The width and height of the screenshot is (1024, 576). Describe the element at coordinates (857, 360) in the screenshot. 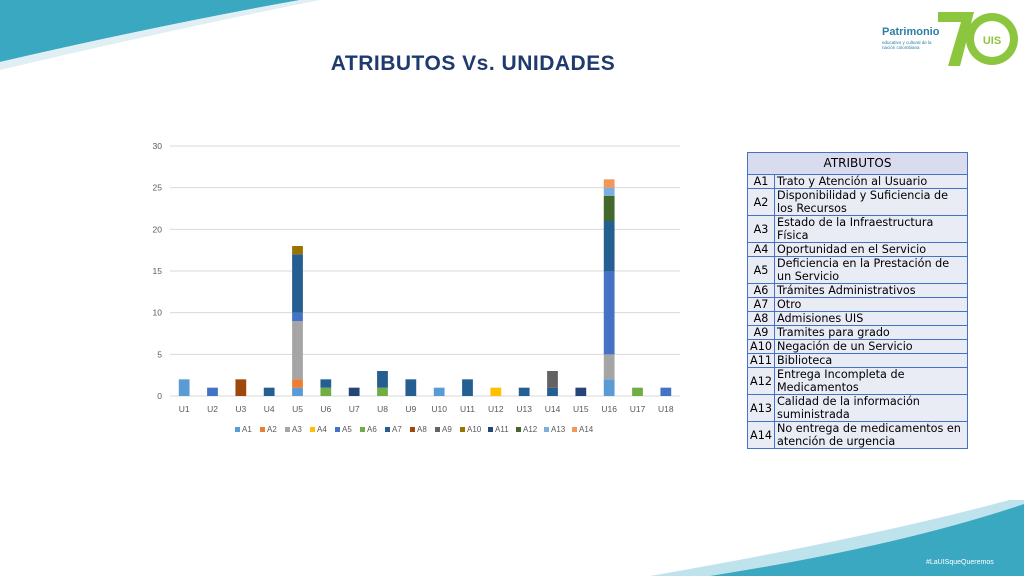

I see `atributo-row: A11 Biblioteca` at that location.